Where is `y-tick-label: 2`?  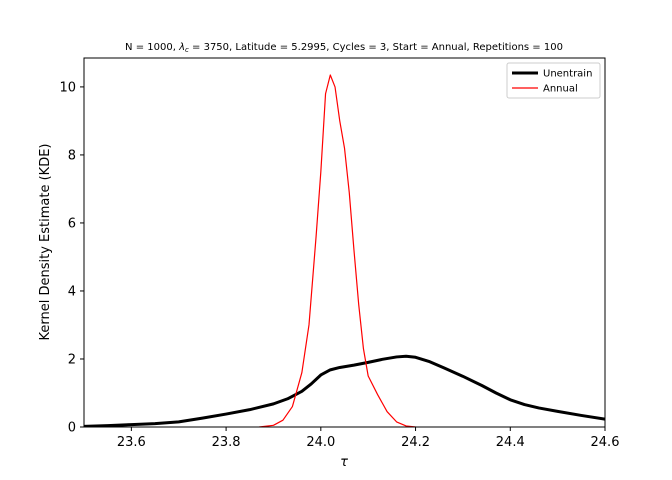 y-tick-label: 2 is located at coordinates (72, 359).